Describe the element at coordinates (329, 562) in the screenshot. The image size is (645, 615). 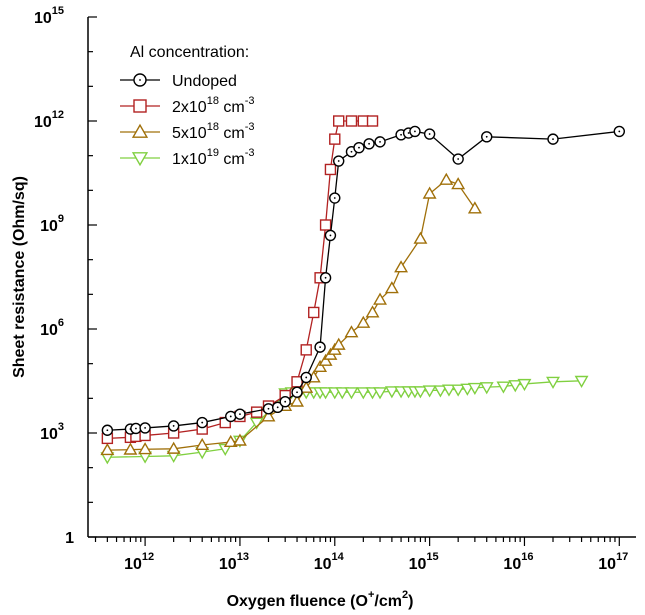
I see `x-tick-label: 1014` at that location.